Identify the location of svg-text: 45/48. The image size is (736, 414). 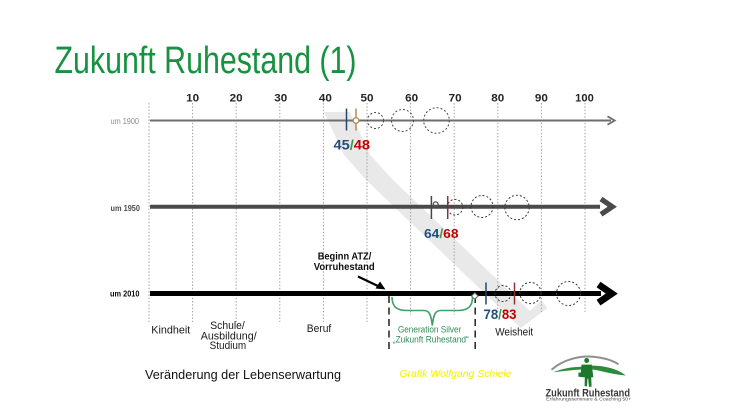
(352, 144).